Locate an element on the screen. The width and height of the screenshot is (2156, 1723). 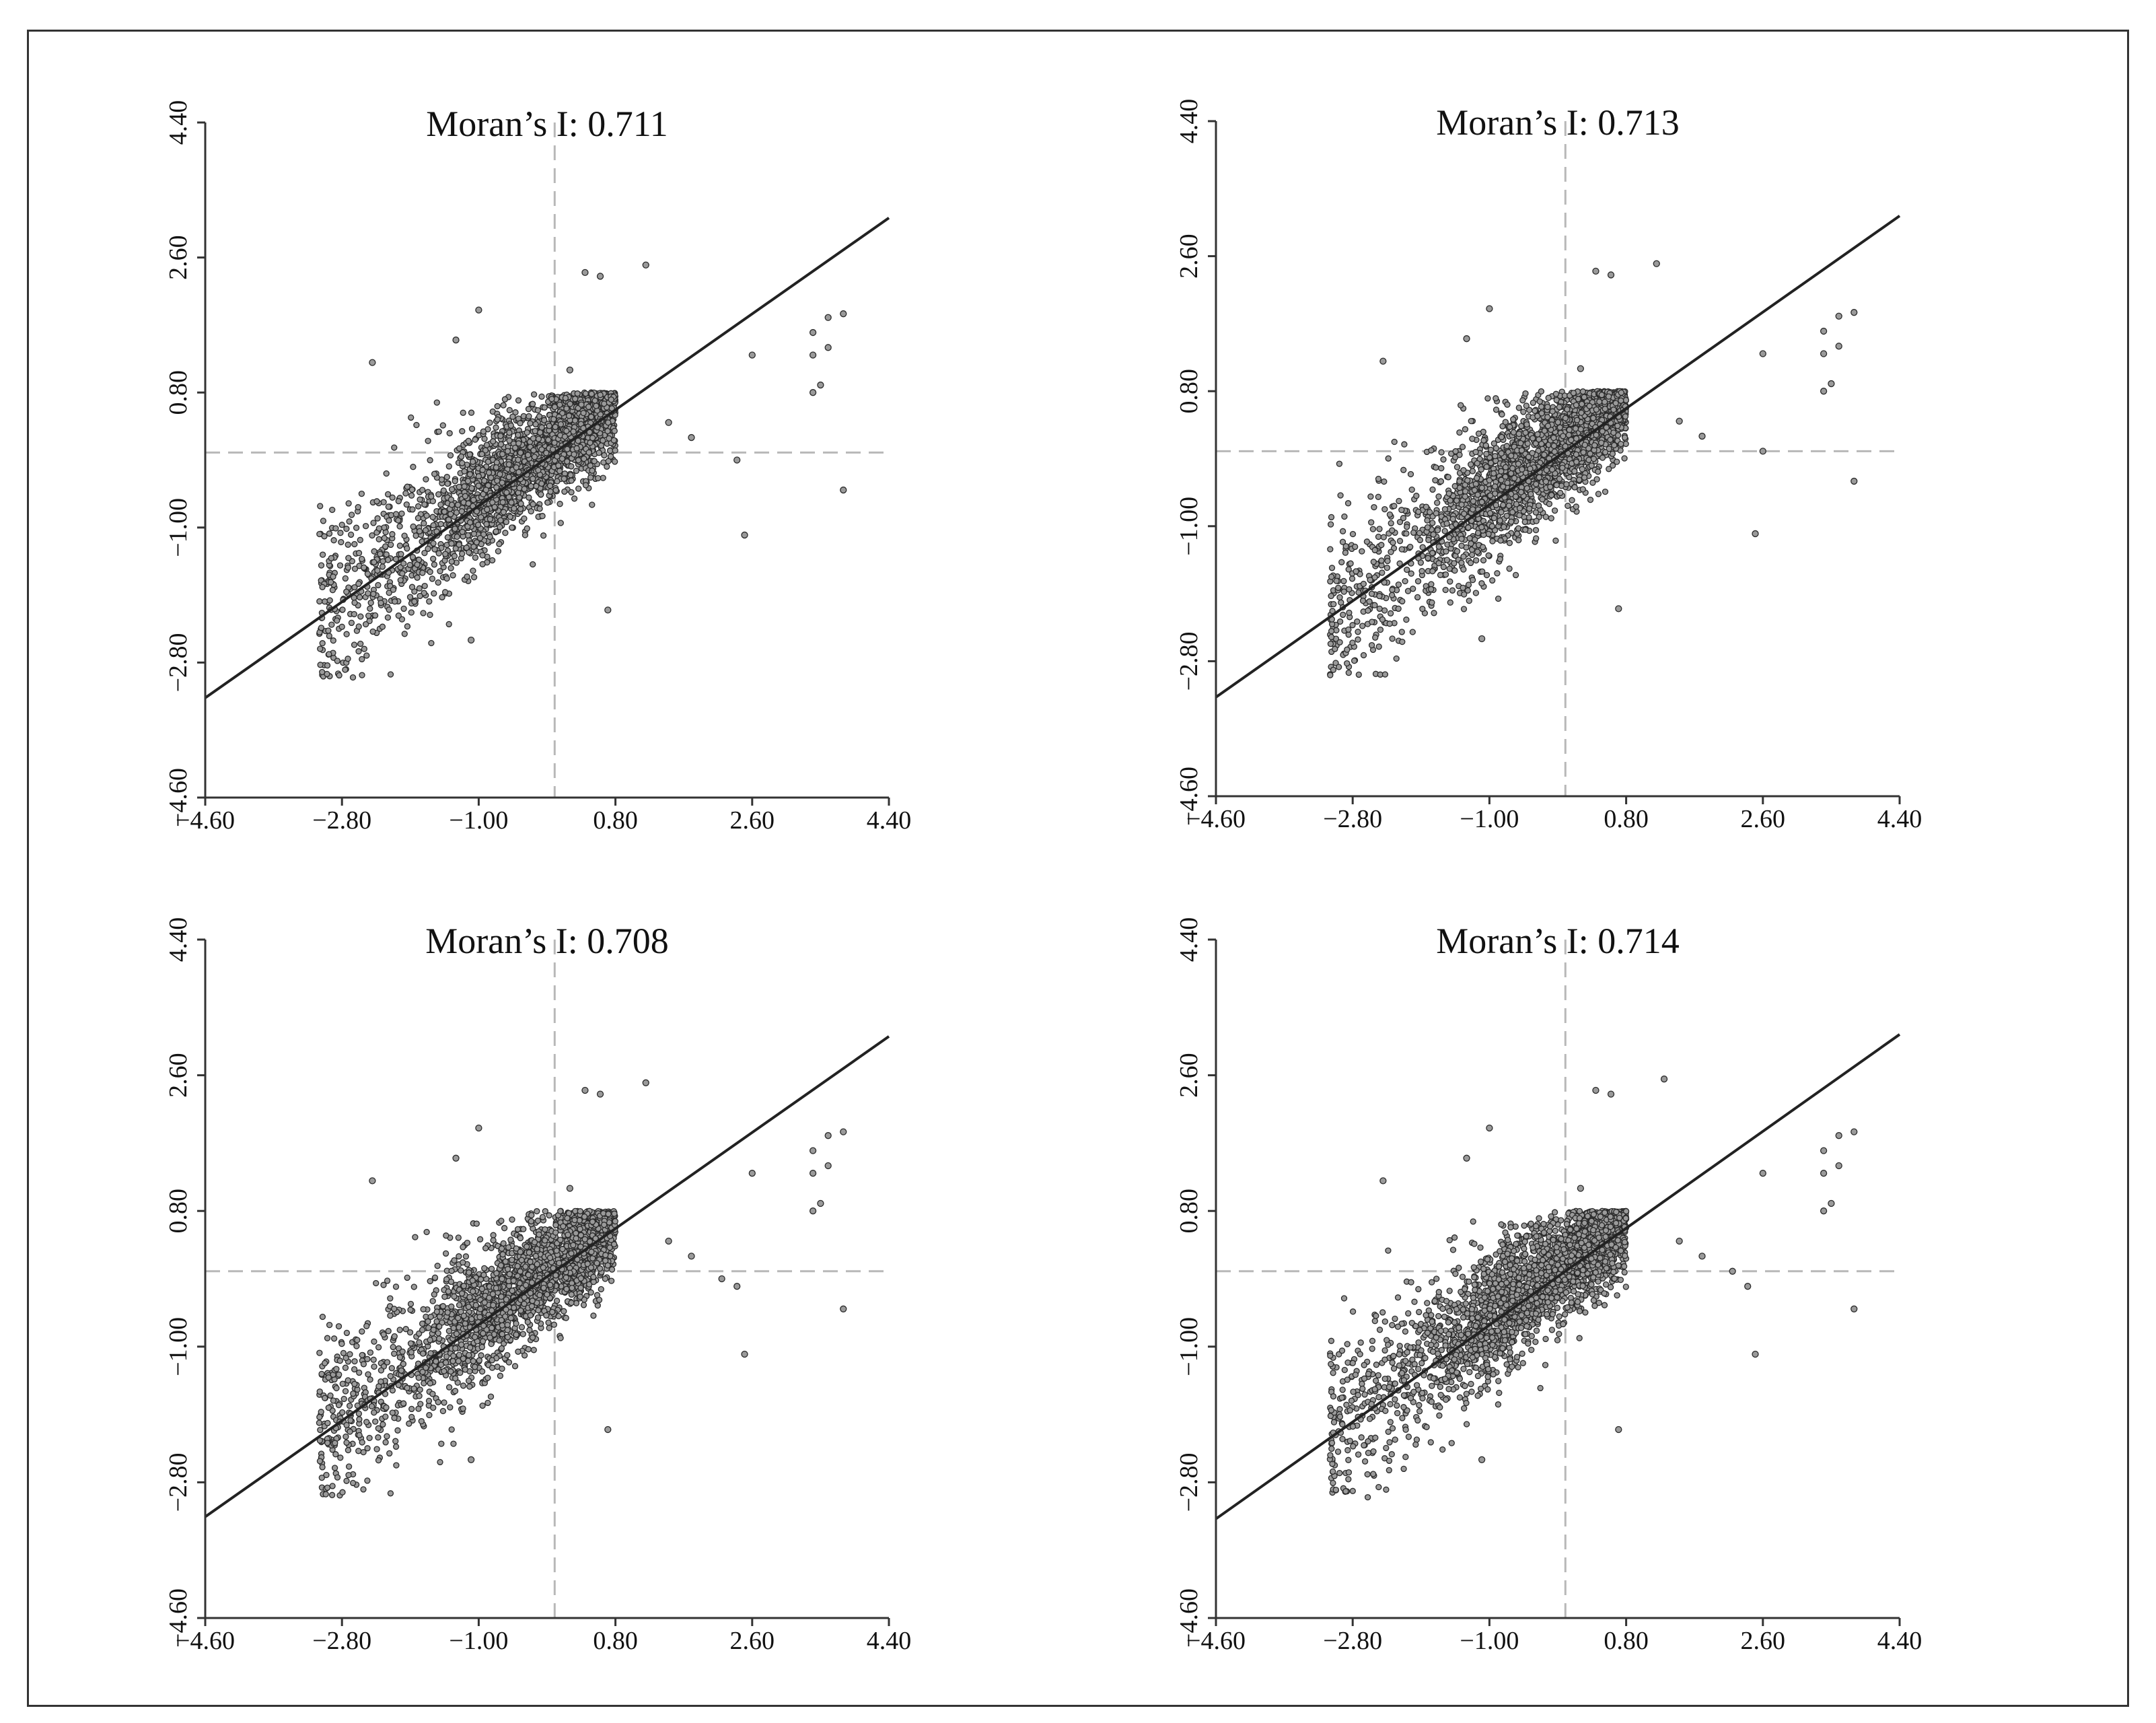
y-tick-label: 2.60 is located at coordinates (178, 257).